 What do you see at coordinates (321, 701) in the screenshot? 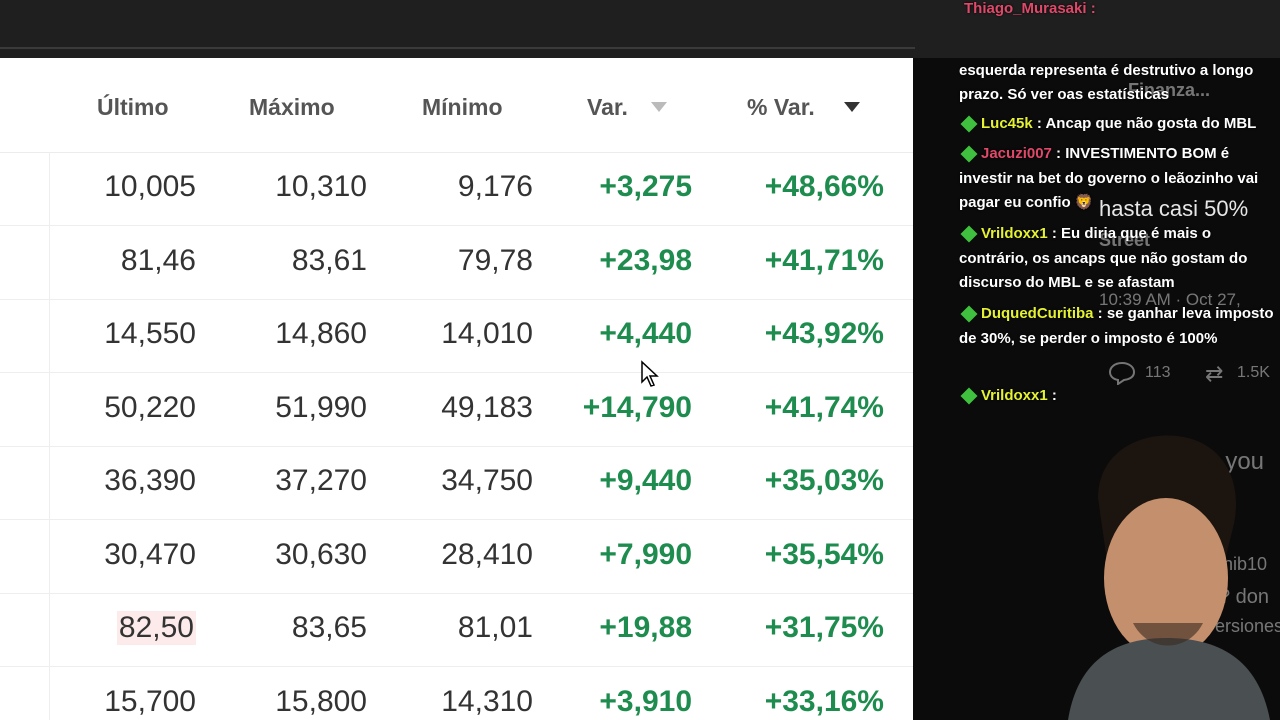
I see `cell-maximo: 15,800` at bounding box center [321, 701].